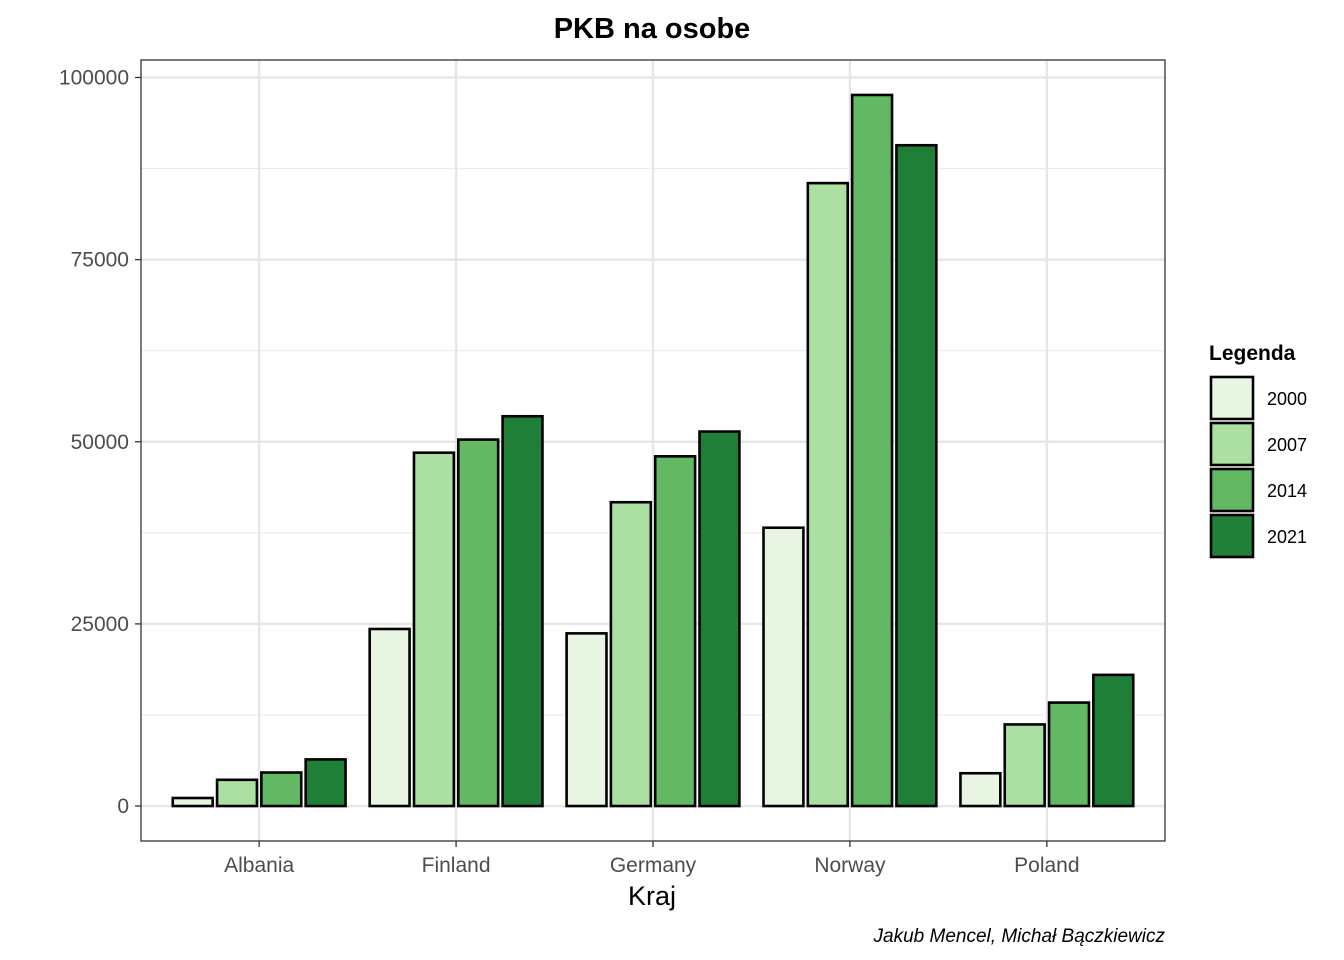 The width and height of the screenshot is (1344, 960). I want to click on bar-finland-2007, so click(434, 629).